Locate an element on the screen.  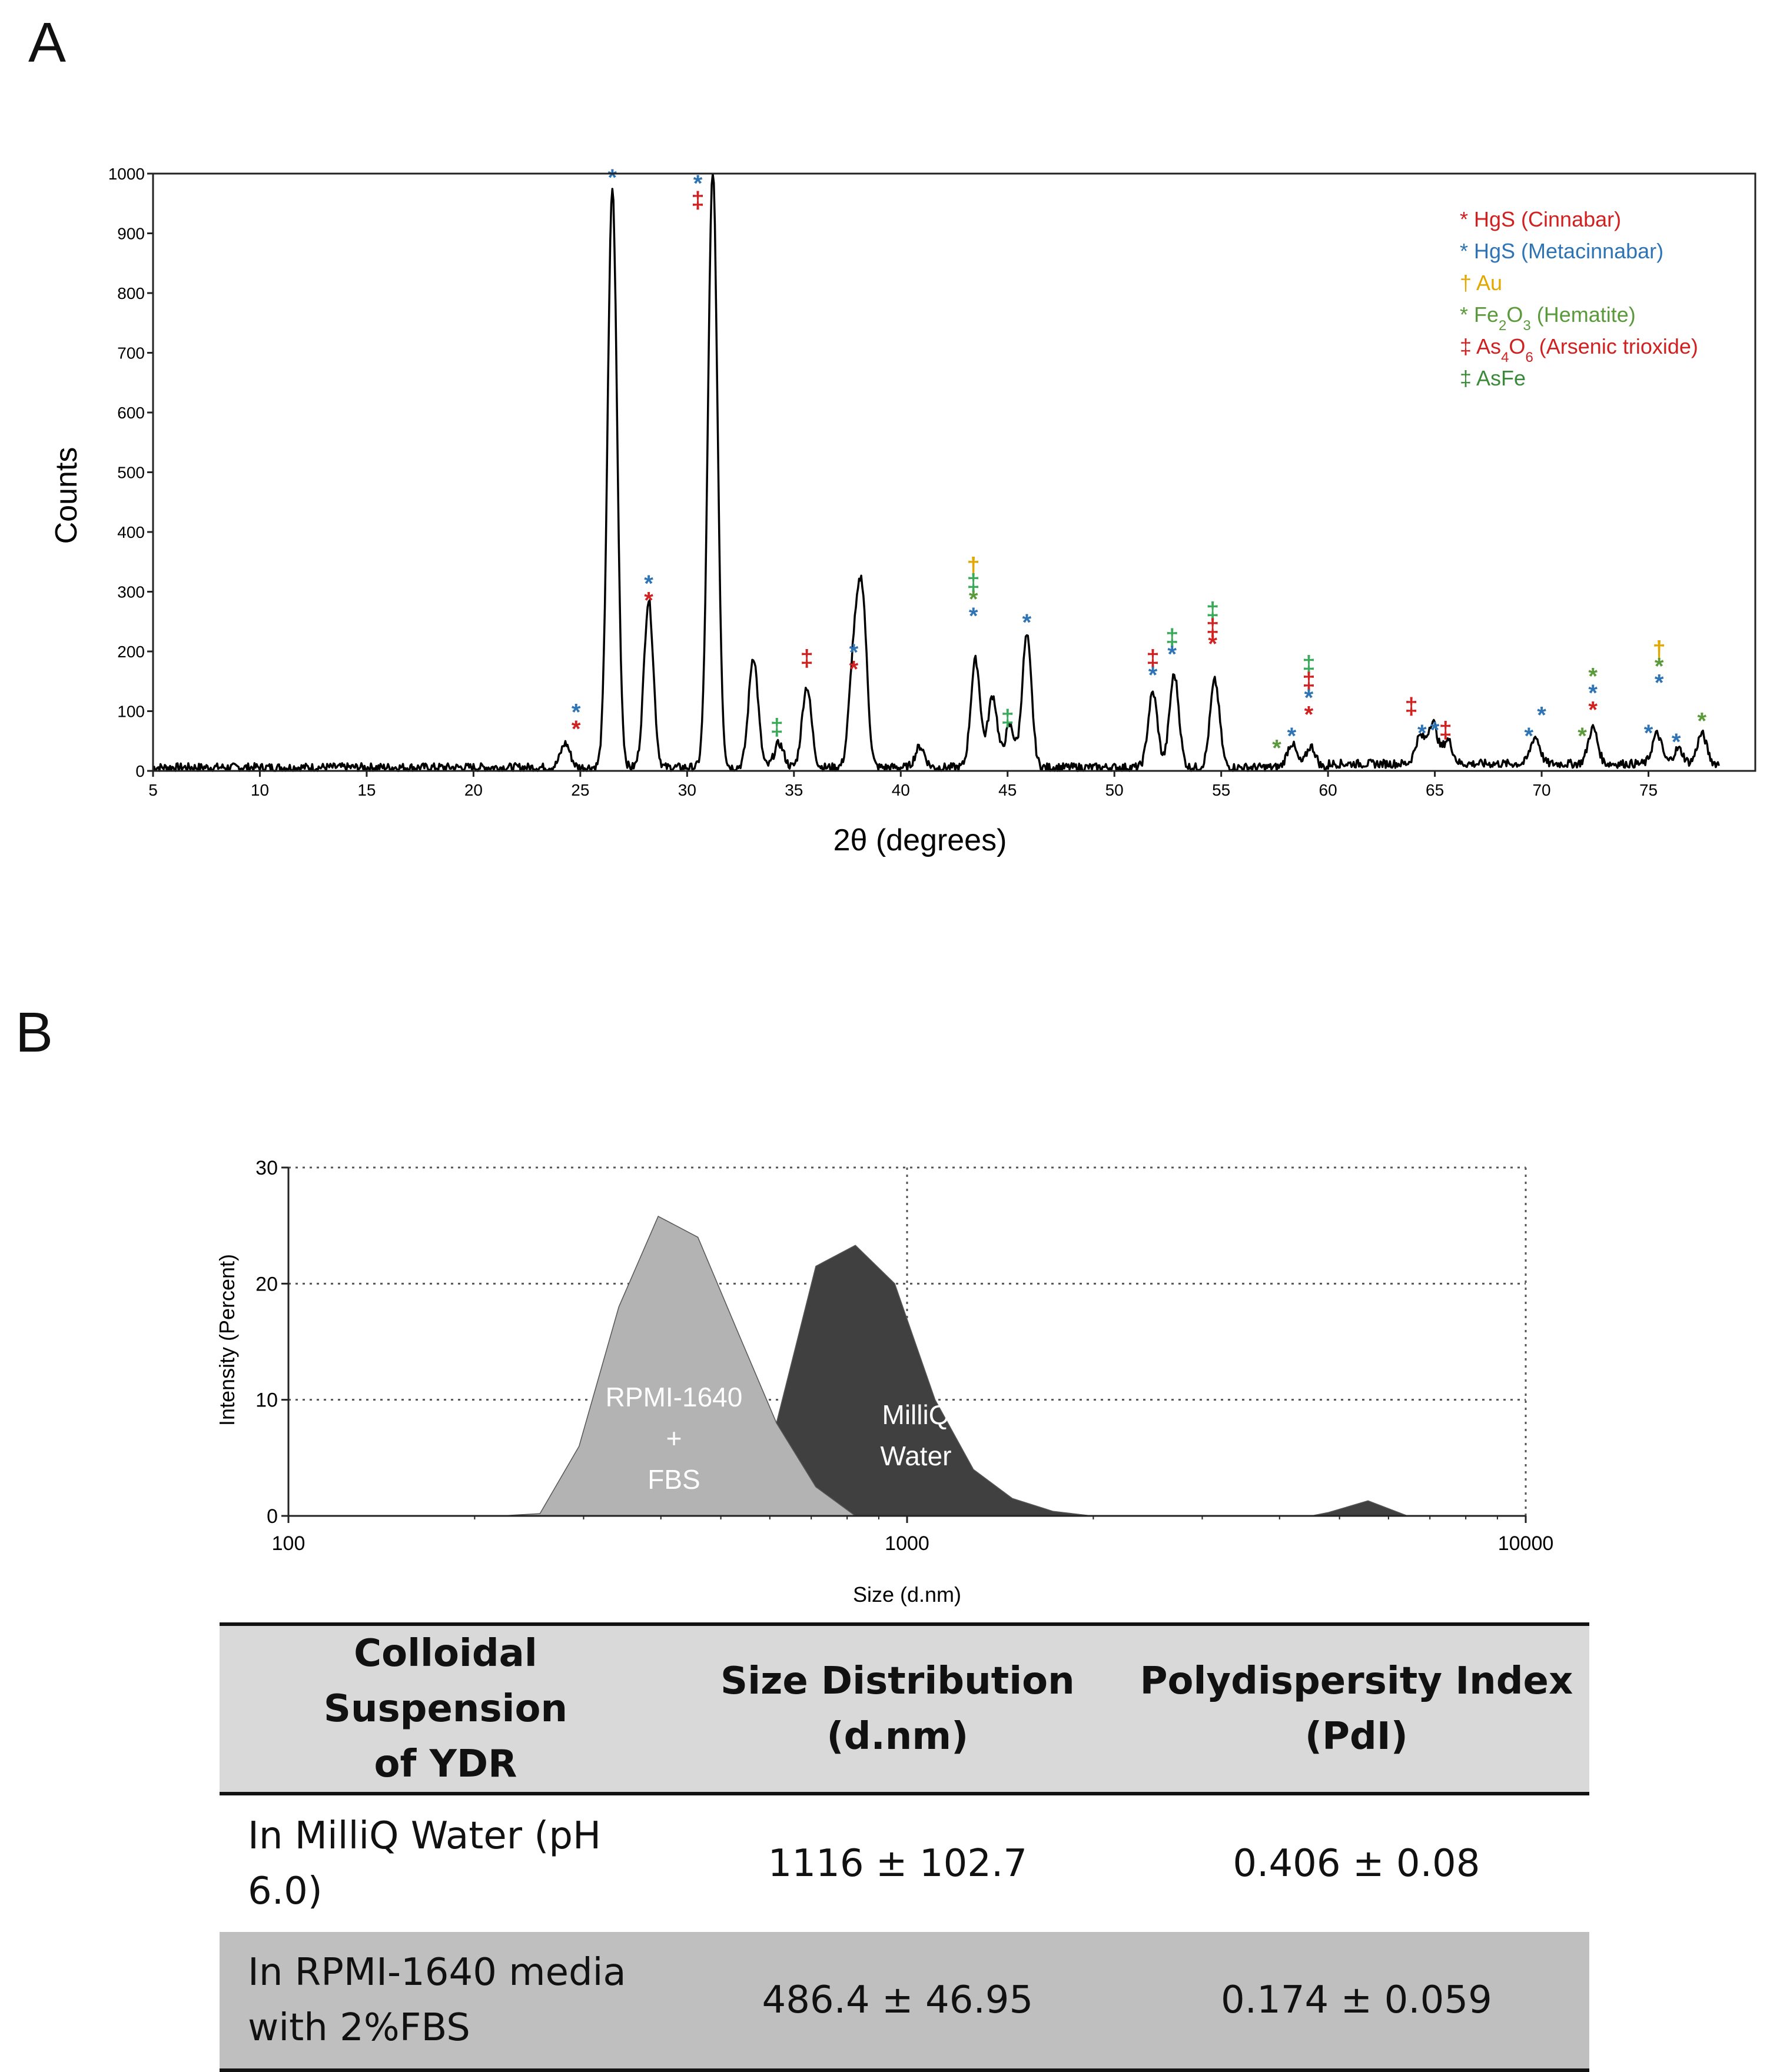
dls-series-label: RPMI-1640 is located at coordinates (674, 1397).